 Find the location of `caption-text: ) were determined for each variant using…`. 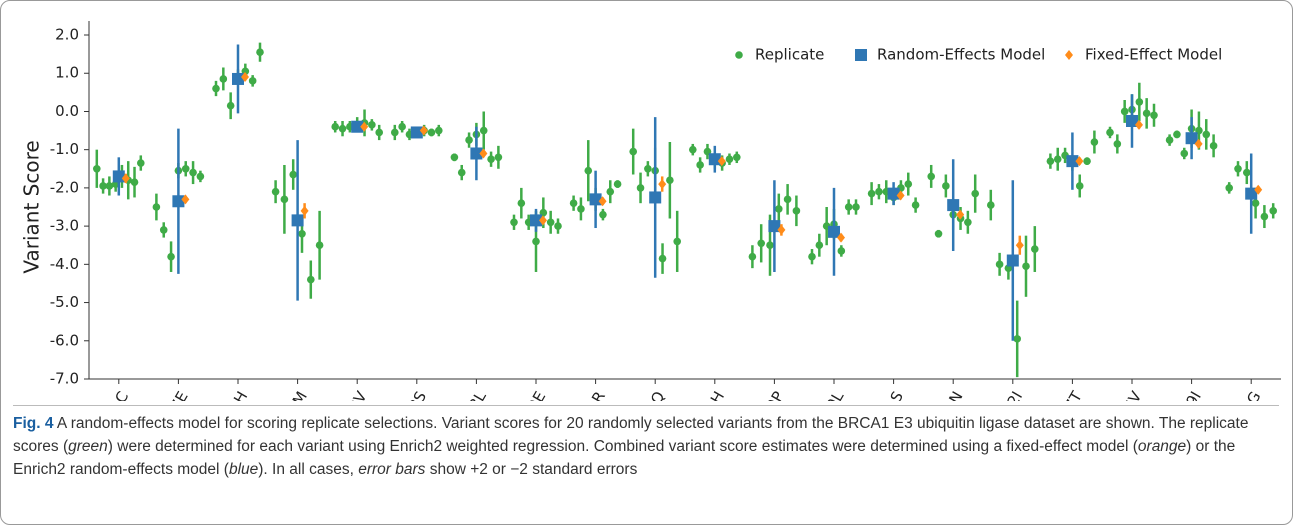

caption-text: ) were determined for each variant using… is located at coordinates (622, 446).